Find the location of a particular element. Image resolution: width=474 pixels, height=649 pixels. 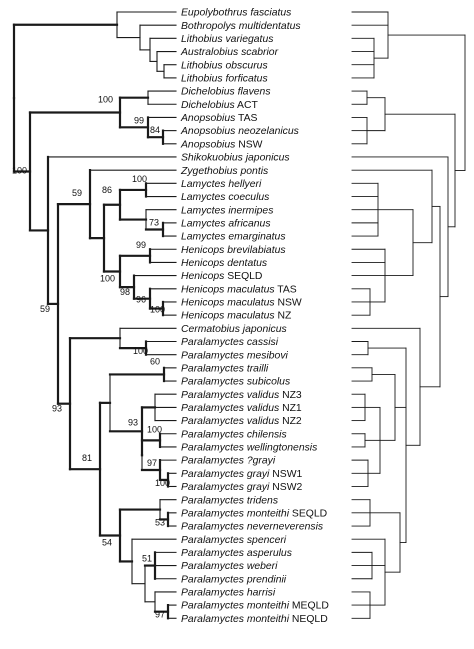

taxon-label: Paralamyctes validus NZ3 is located at coordinates (241, 395).